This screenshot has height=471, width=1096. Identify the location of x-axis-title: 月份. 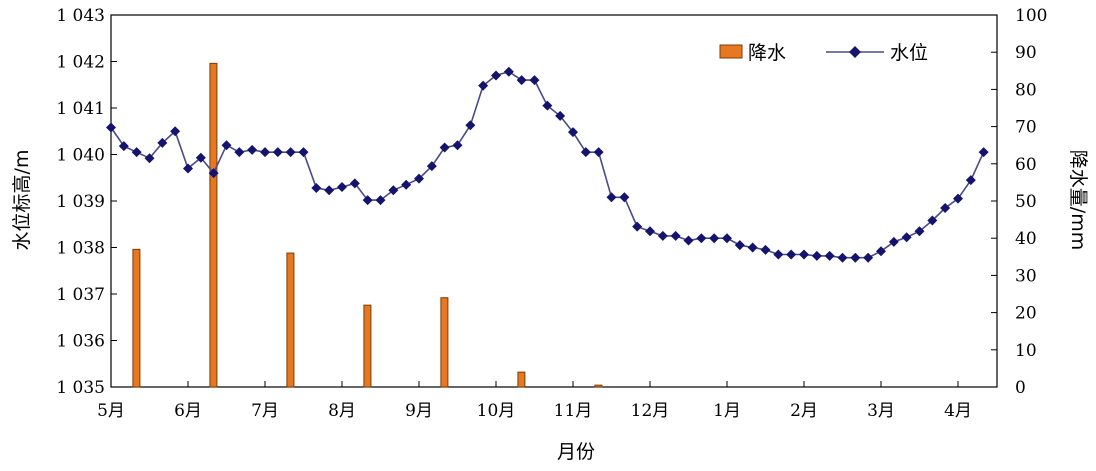
(576, 452).